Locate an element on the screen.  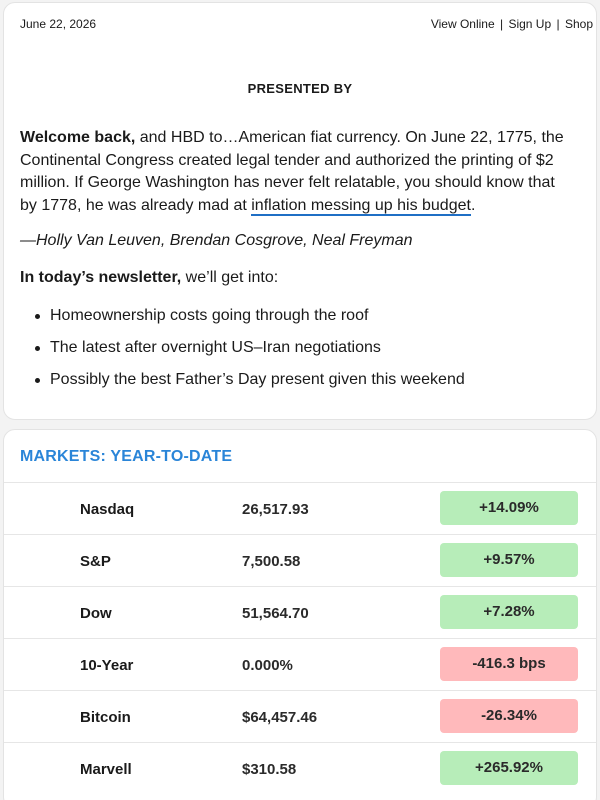
issue-date: June 22, 2026 is located at coordinates (58, 24).